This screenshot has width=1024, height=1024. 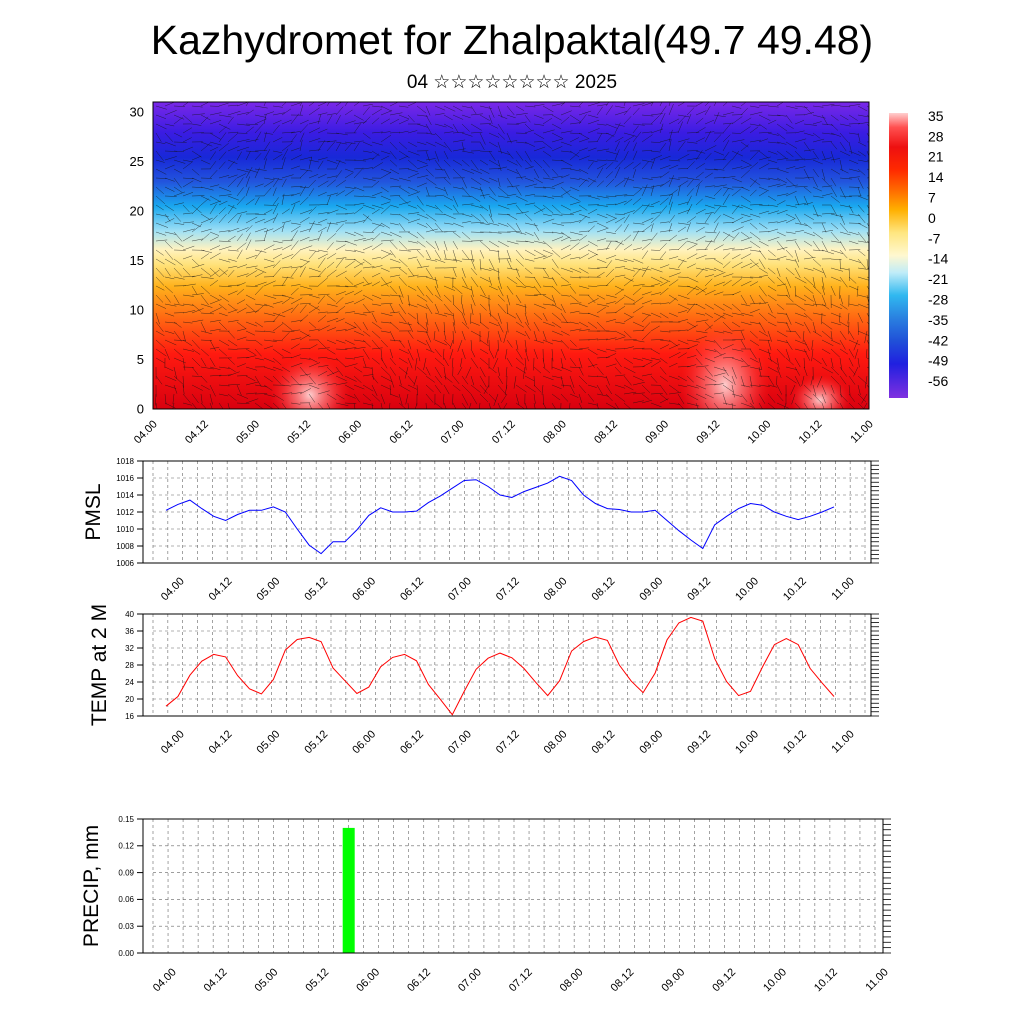 What do you see at coordinates (364, 742) in the screenshot?
I see `x-tick-label: 06.00` at bounding box center [364, 742].